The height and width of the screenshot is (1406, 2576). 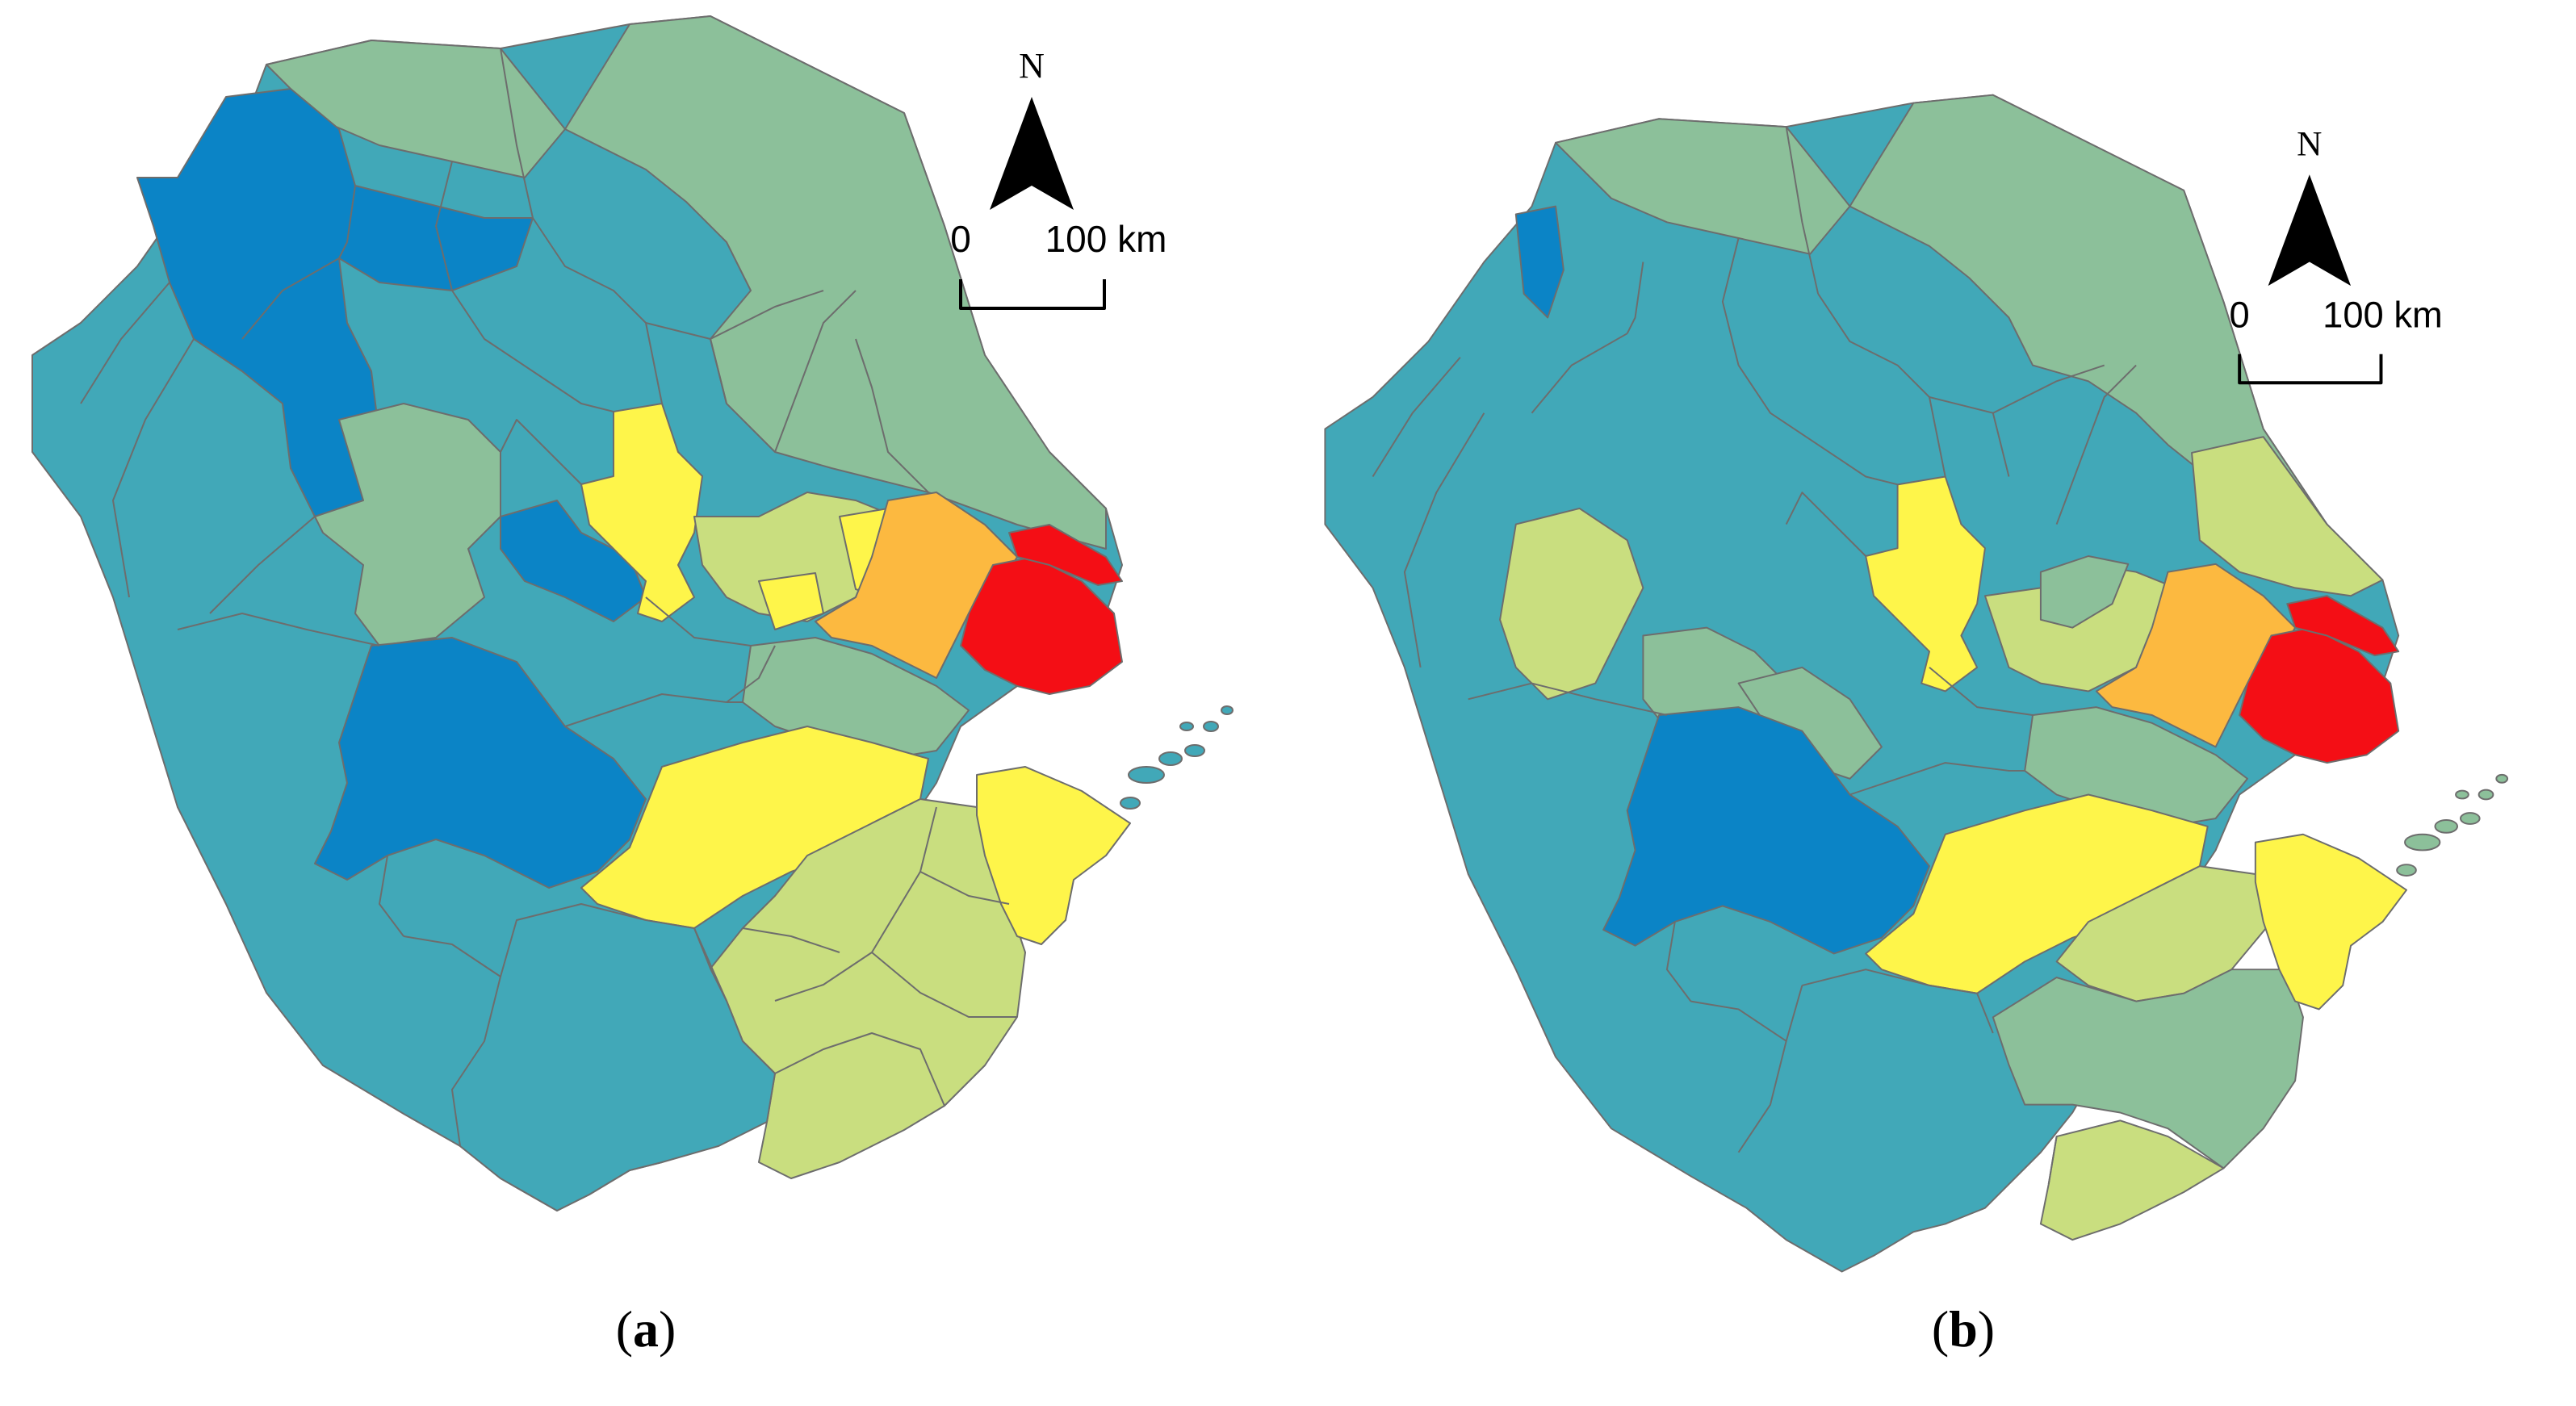 What do you see at coordinates (835, 282) in the screenshot?
I see `region-ne-coast` at bounding box center [835, 282].